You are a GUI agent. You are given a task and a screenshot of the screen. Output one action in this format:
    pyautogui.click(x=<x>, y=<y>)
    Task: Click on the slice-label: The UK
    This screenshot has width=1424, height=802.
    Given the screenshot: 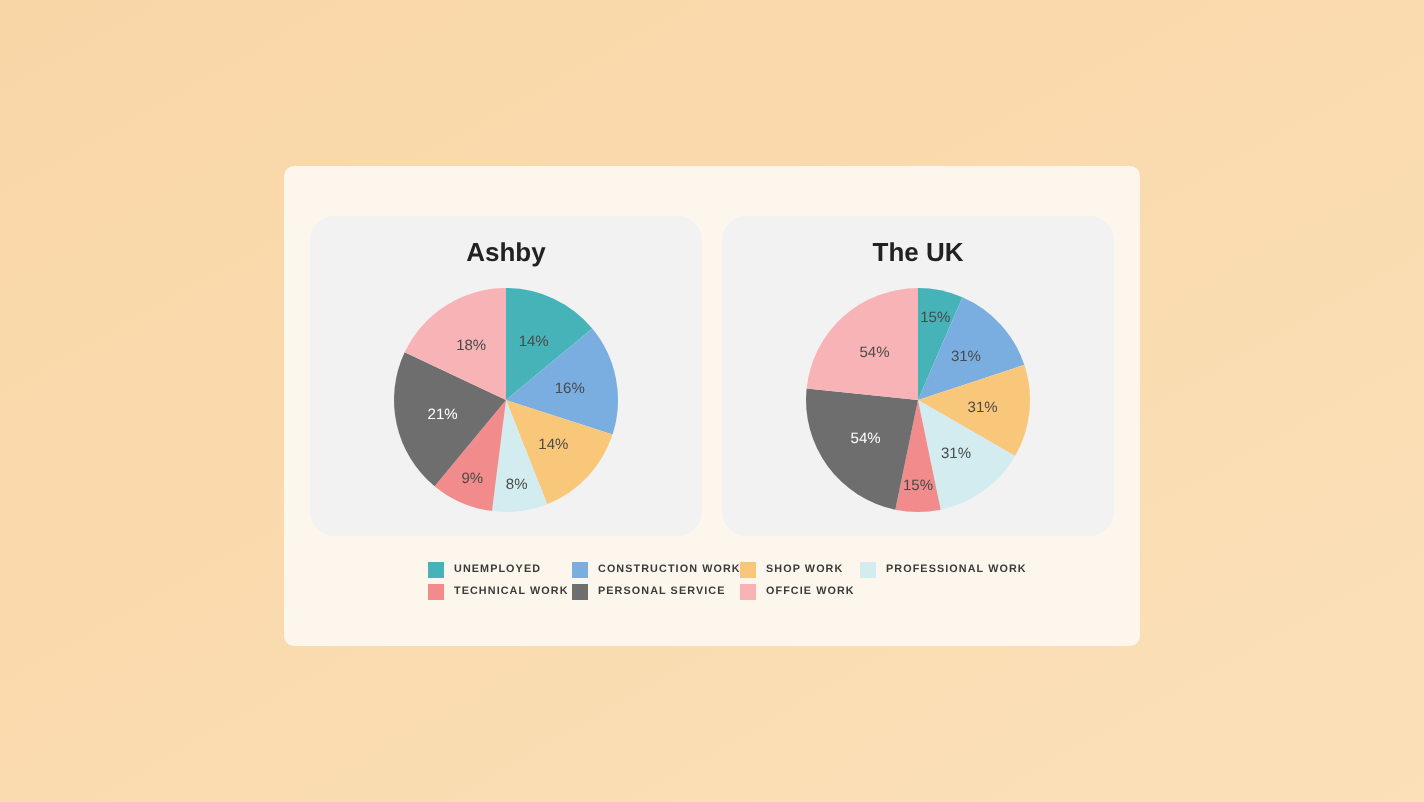 What is the action you would take?
    pyautogui.click(x=918, y=252)
    